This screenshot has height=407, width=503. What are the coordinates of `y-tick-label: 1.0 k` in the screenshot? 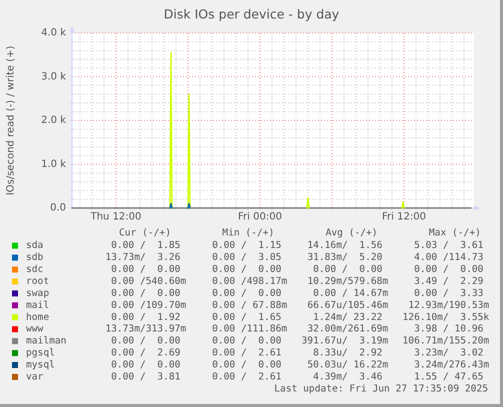 It's located at (53, 164).